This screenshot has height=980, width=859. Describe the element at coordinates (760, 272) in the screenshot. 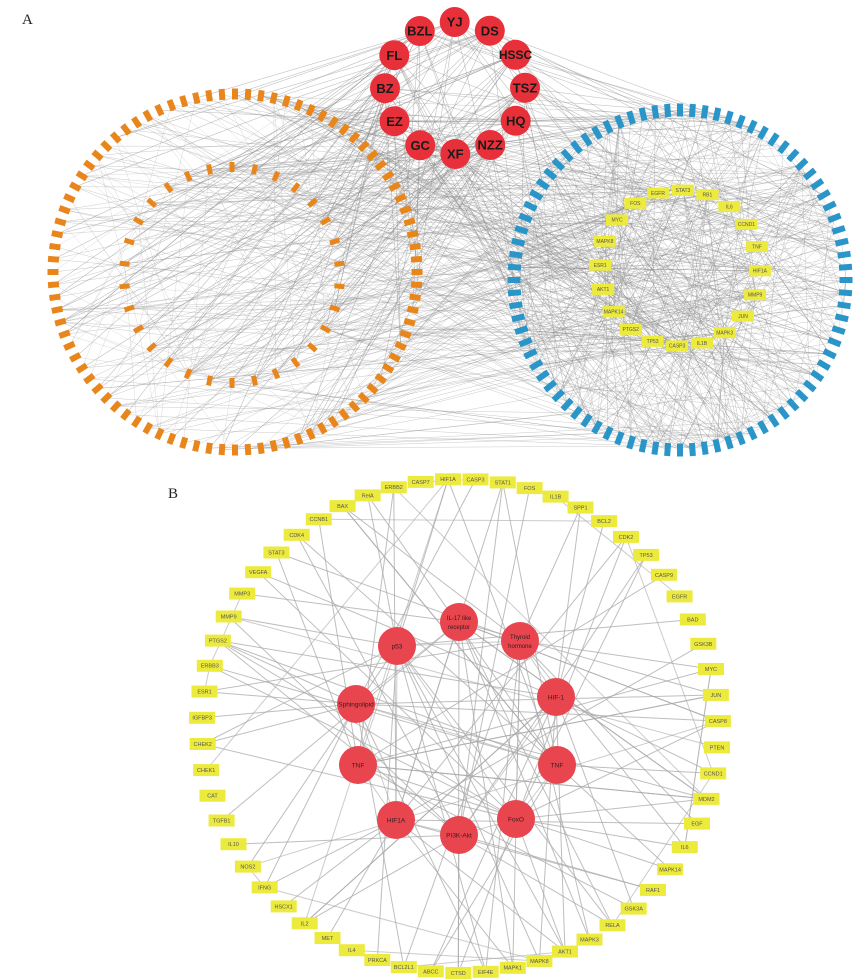

I see `hub-target-label: HIF1A` at that location.